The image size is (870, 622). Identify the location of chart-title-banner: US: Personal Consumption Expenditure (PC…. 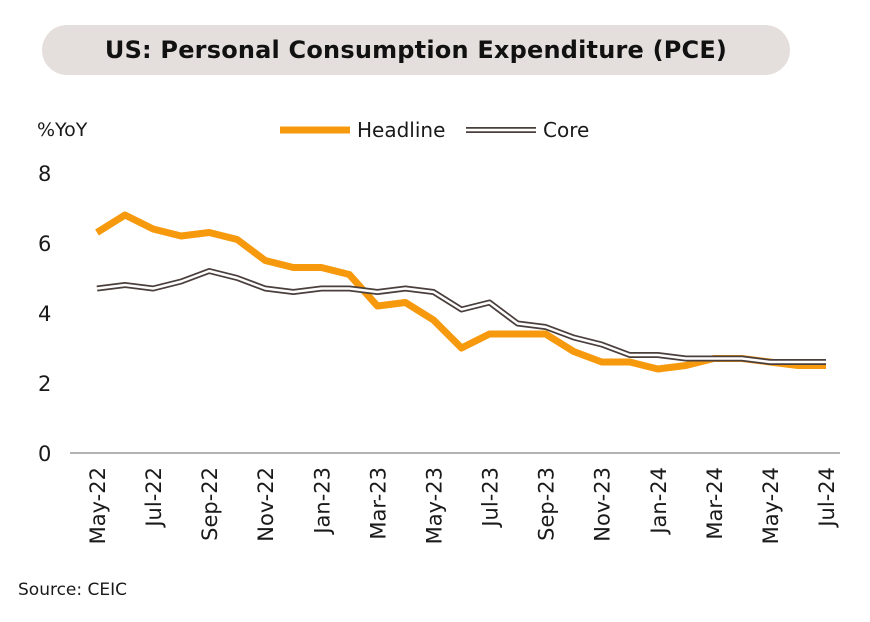
(416, 50).